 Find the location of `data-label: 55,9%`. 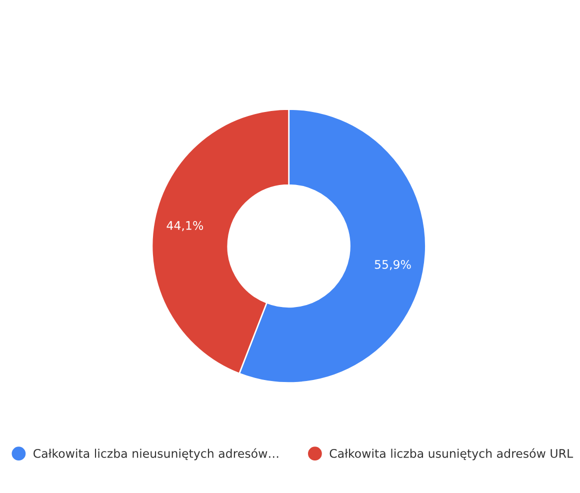

data-label: 55,9% is located at coordinates (392, 265).